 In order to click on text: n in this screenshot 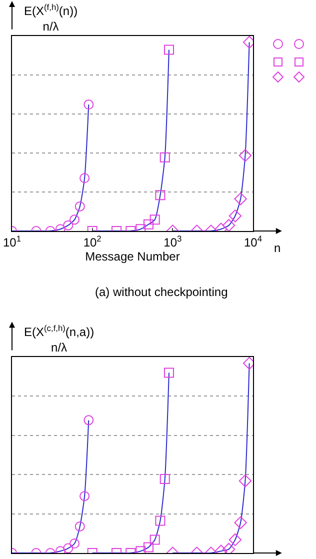, I will do `click(277, 248)`.